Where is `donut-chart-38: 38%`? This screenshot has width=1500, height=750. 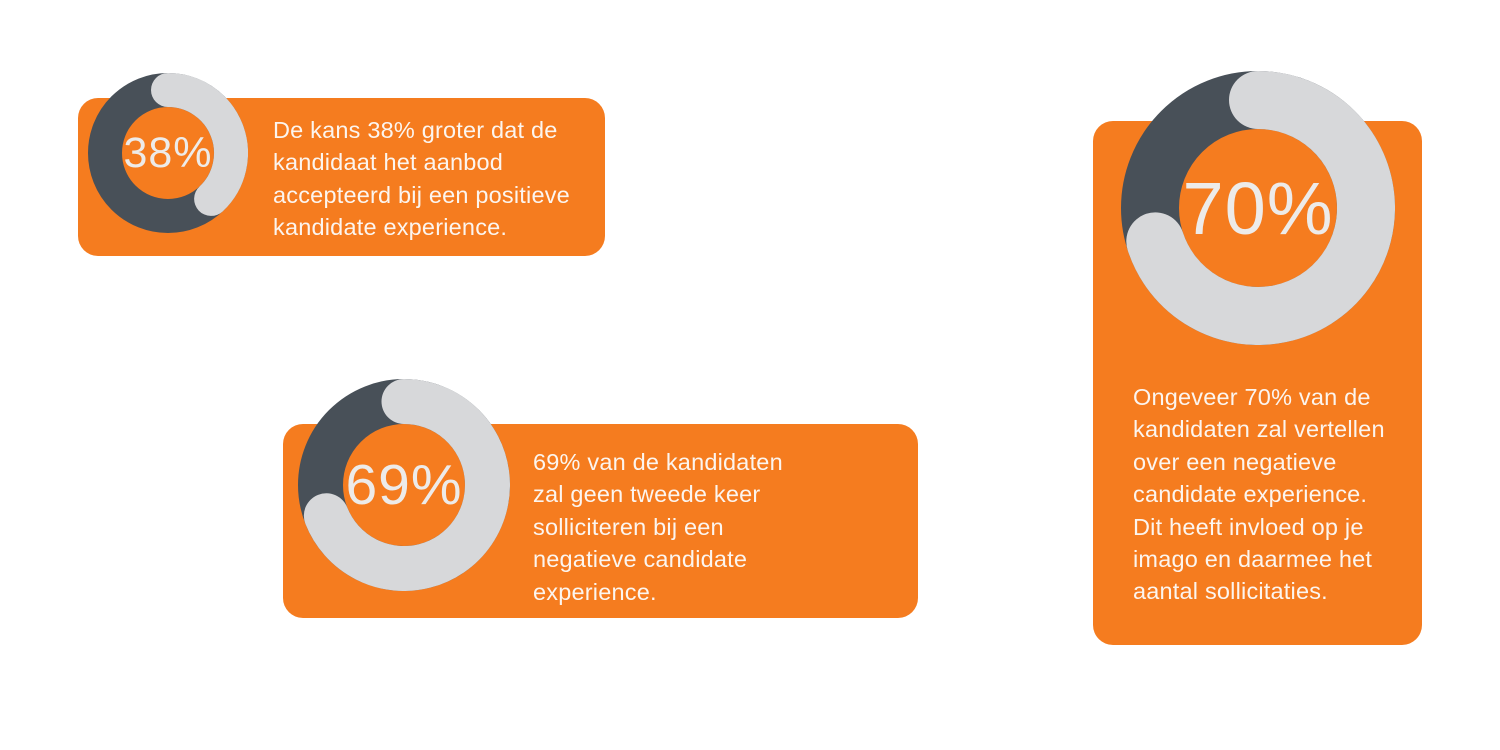 donut-chart-38: 38% is located at coordinates (168, 153).